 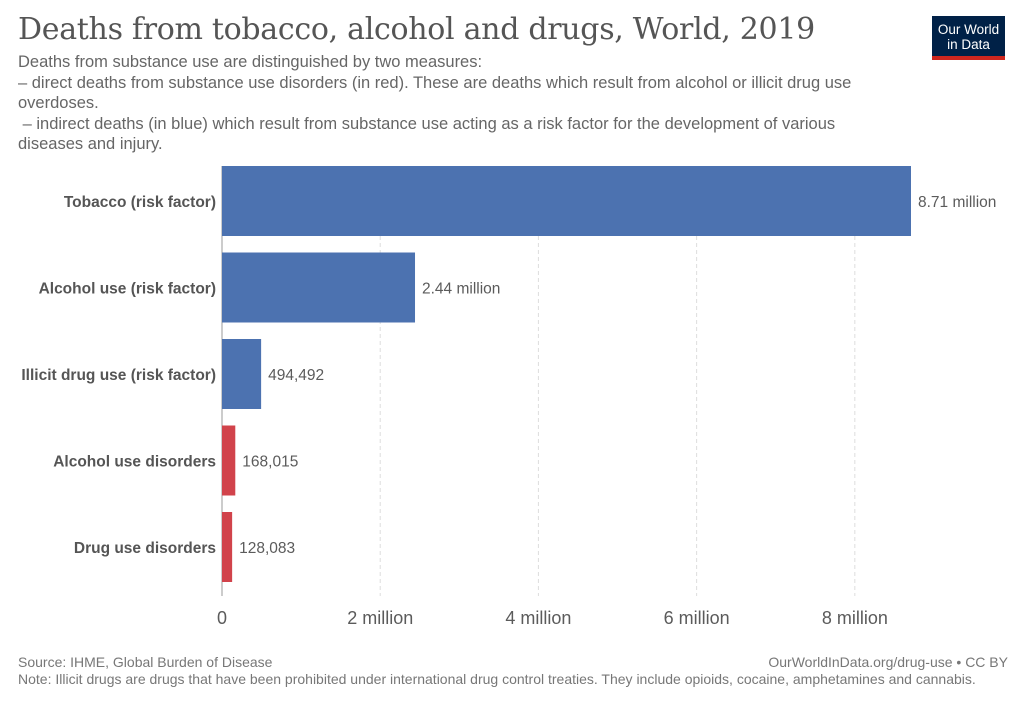 I want to click on owid-logo: Our World in Data, so click(x=968, y=38).